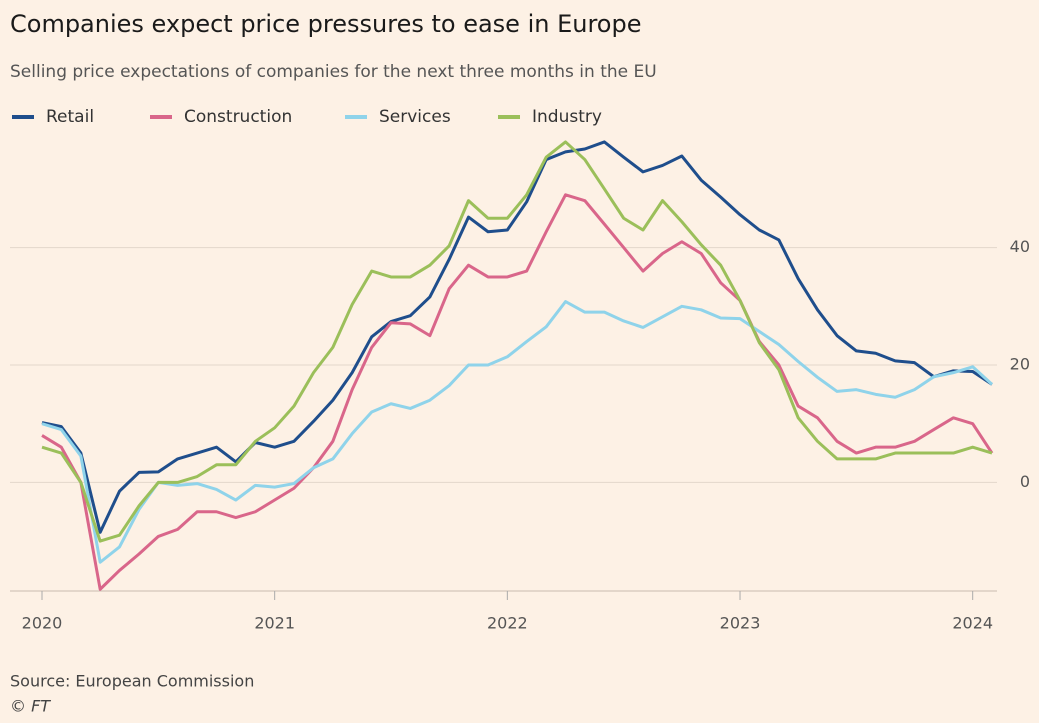 The image size is (1039, 723). I want to click on credit: © FT, so click(30, 706).